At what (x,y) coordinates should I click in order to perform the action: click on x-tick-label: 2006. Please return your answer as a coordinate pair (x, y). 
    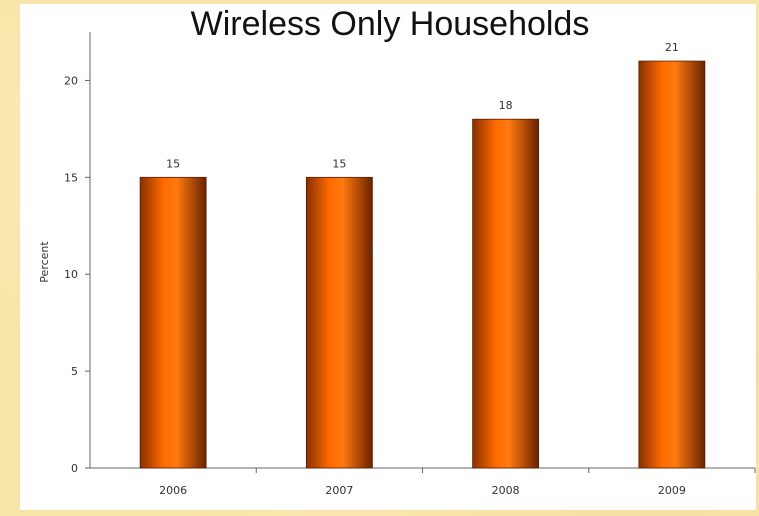
    Looking at the image, I should click on (173, 490).